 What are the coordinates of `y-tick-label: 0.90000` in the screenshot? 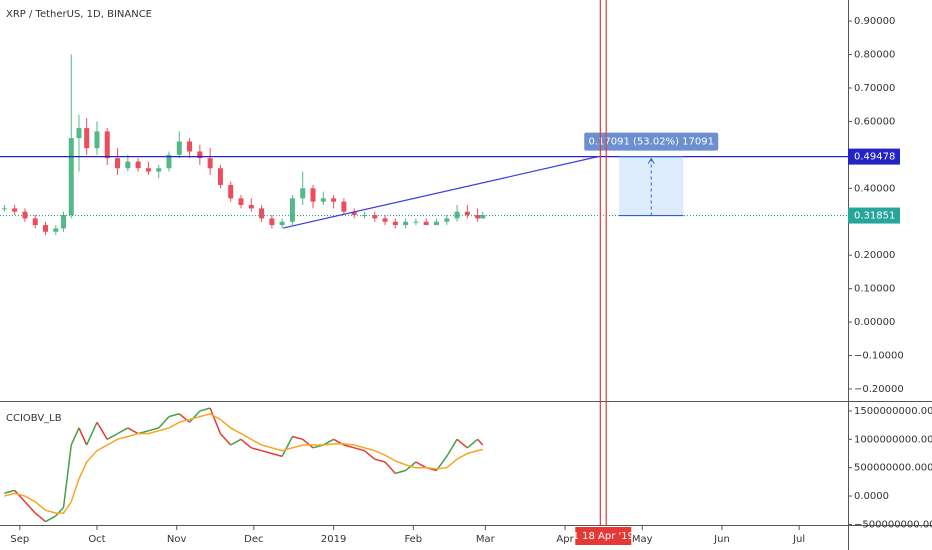 It's located at (874, 21).